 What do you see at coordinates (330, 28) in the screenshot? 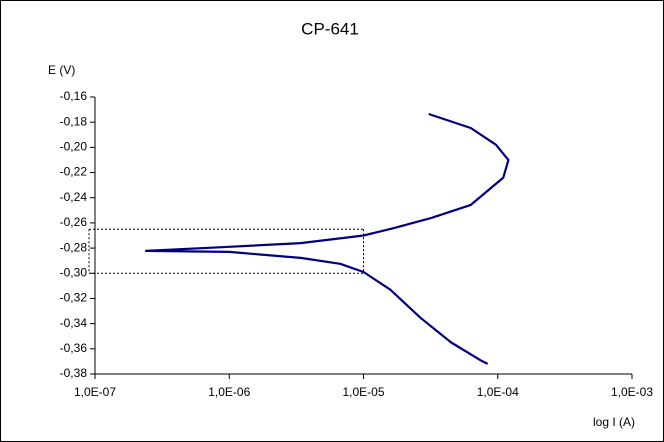
I see `chart-title: CP-641` at bounding box center [330, 28].